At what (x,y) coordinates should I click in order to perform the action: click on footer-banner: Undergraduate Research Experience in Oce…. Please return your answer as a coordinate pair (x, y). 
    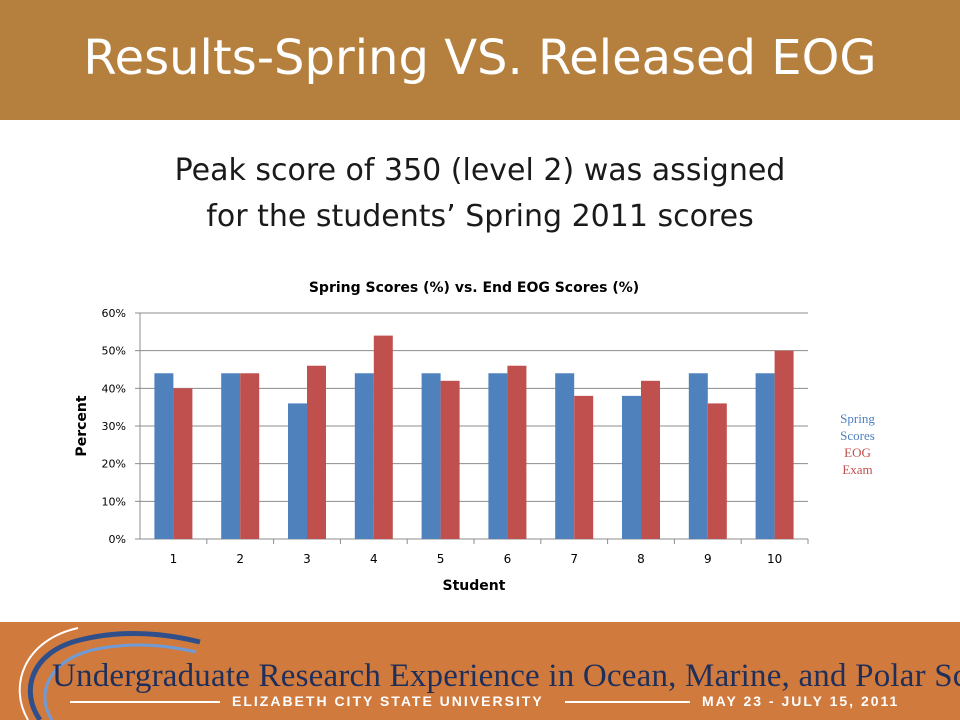
    Looking at the image, I should click on (480, 671).